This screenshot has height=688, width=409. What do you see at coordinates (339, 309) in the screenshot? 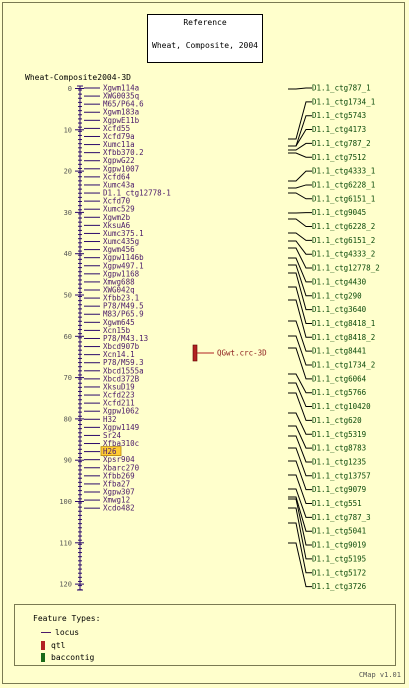
I see `contig-label: D1.1_ctg3640` at bounding box center [339, 309].